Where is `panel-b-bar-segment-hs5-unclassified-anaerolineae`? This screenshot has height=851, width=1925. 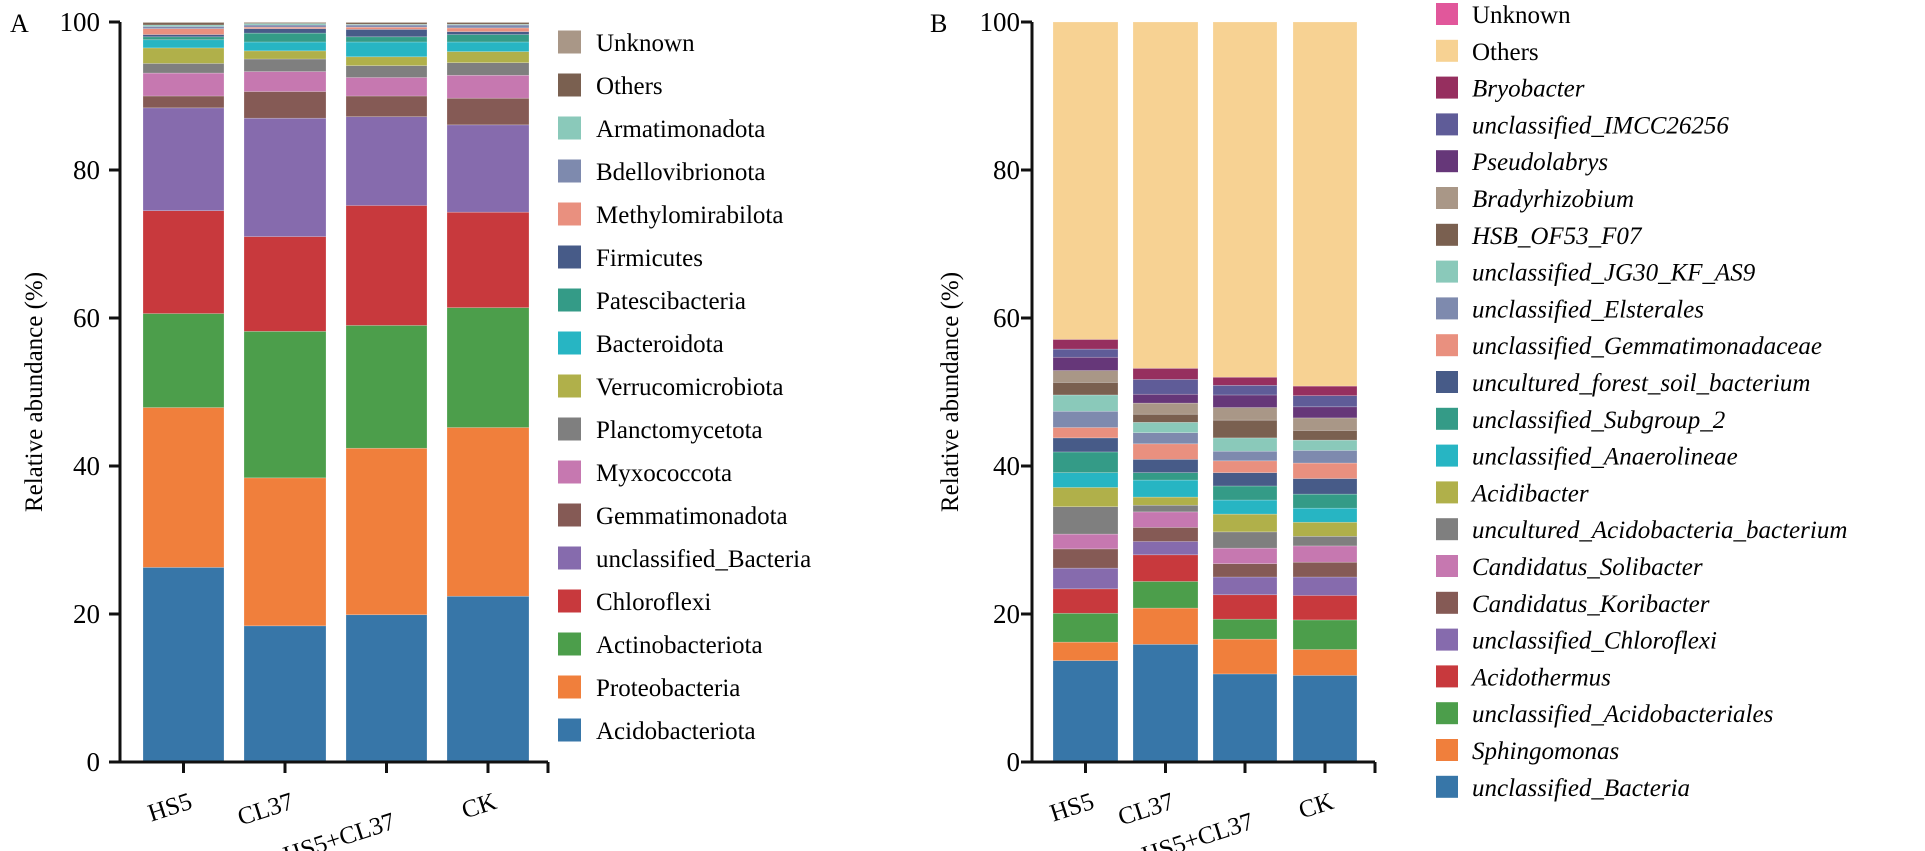 panel-b-bar-segment-hs5-unclassified-anaerolineae is located at coordinates (1085, 480).